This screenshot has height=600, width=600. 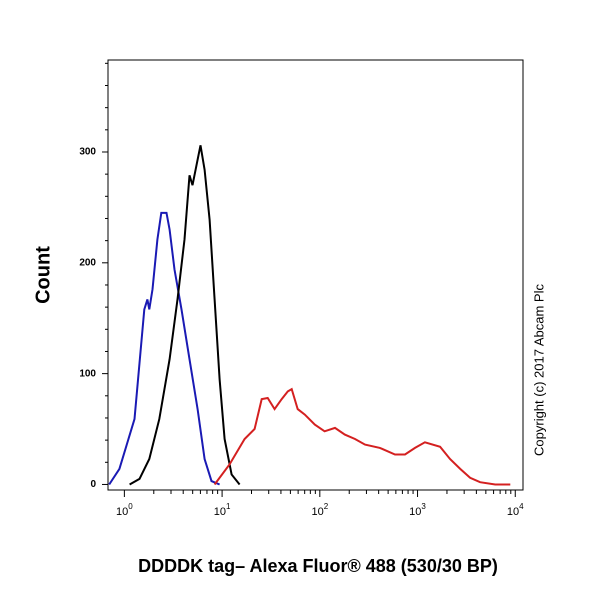 What do you see at coordinates (124, 510) in the screenshot?
I see `x-tick-label: 10⁰` at bounding box center [124, 510].